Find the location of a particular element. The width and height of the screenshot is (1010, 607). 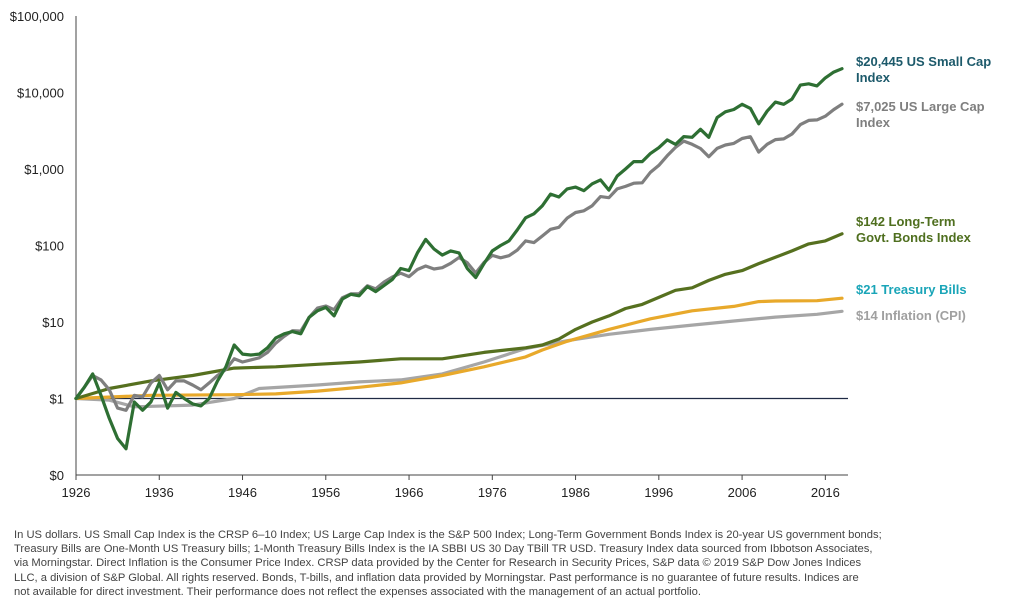

x-tick-label: 2016 is located at coordinates (825, 492).